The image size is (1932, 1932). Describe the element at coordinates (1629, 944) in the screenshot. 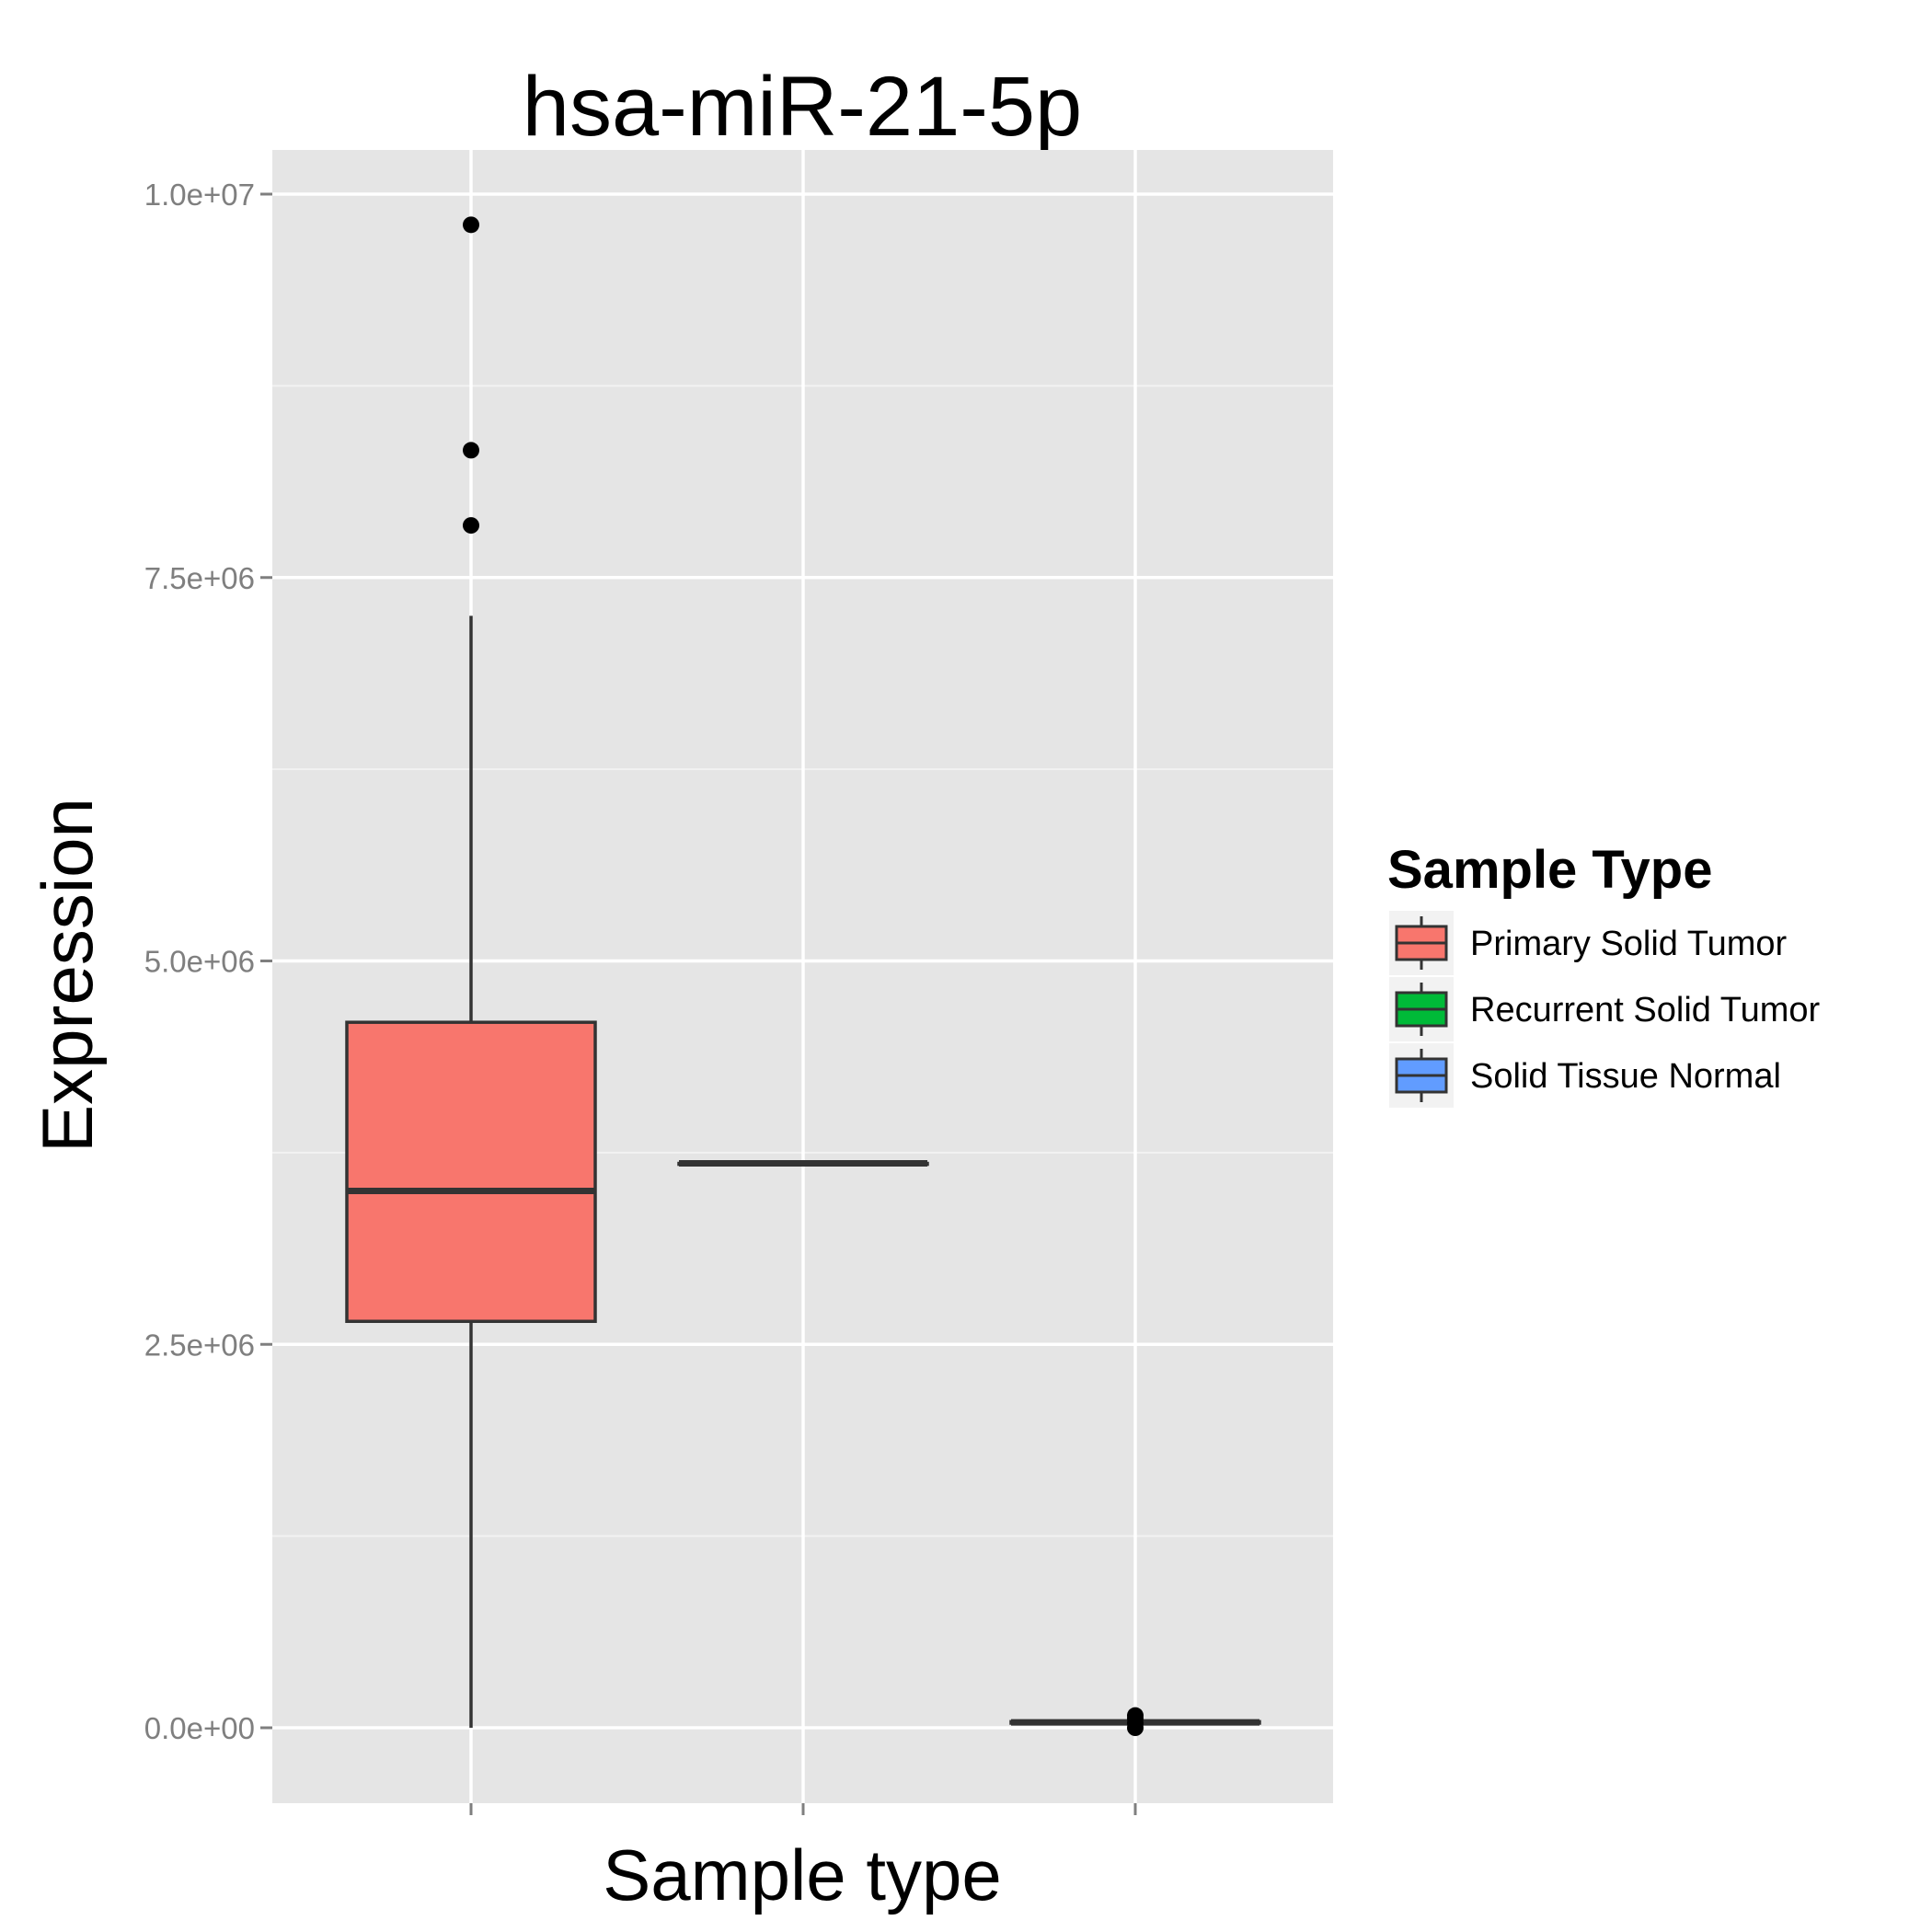

I see `legend-label: Primary Solid Tumor` at that location.